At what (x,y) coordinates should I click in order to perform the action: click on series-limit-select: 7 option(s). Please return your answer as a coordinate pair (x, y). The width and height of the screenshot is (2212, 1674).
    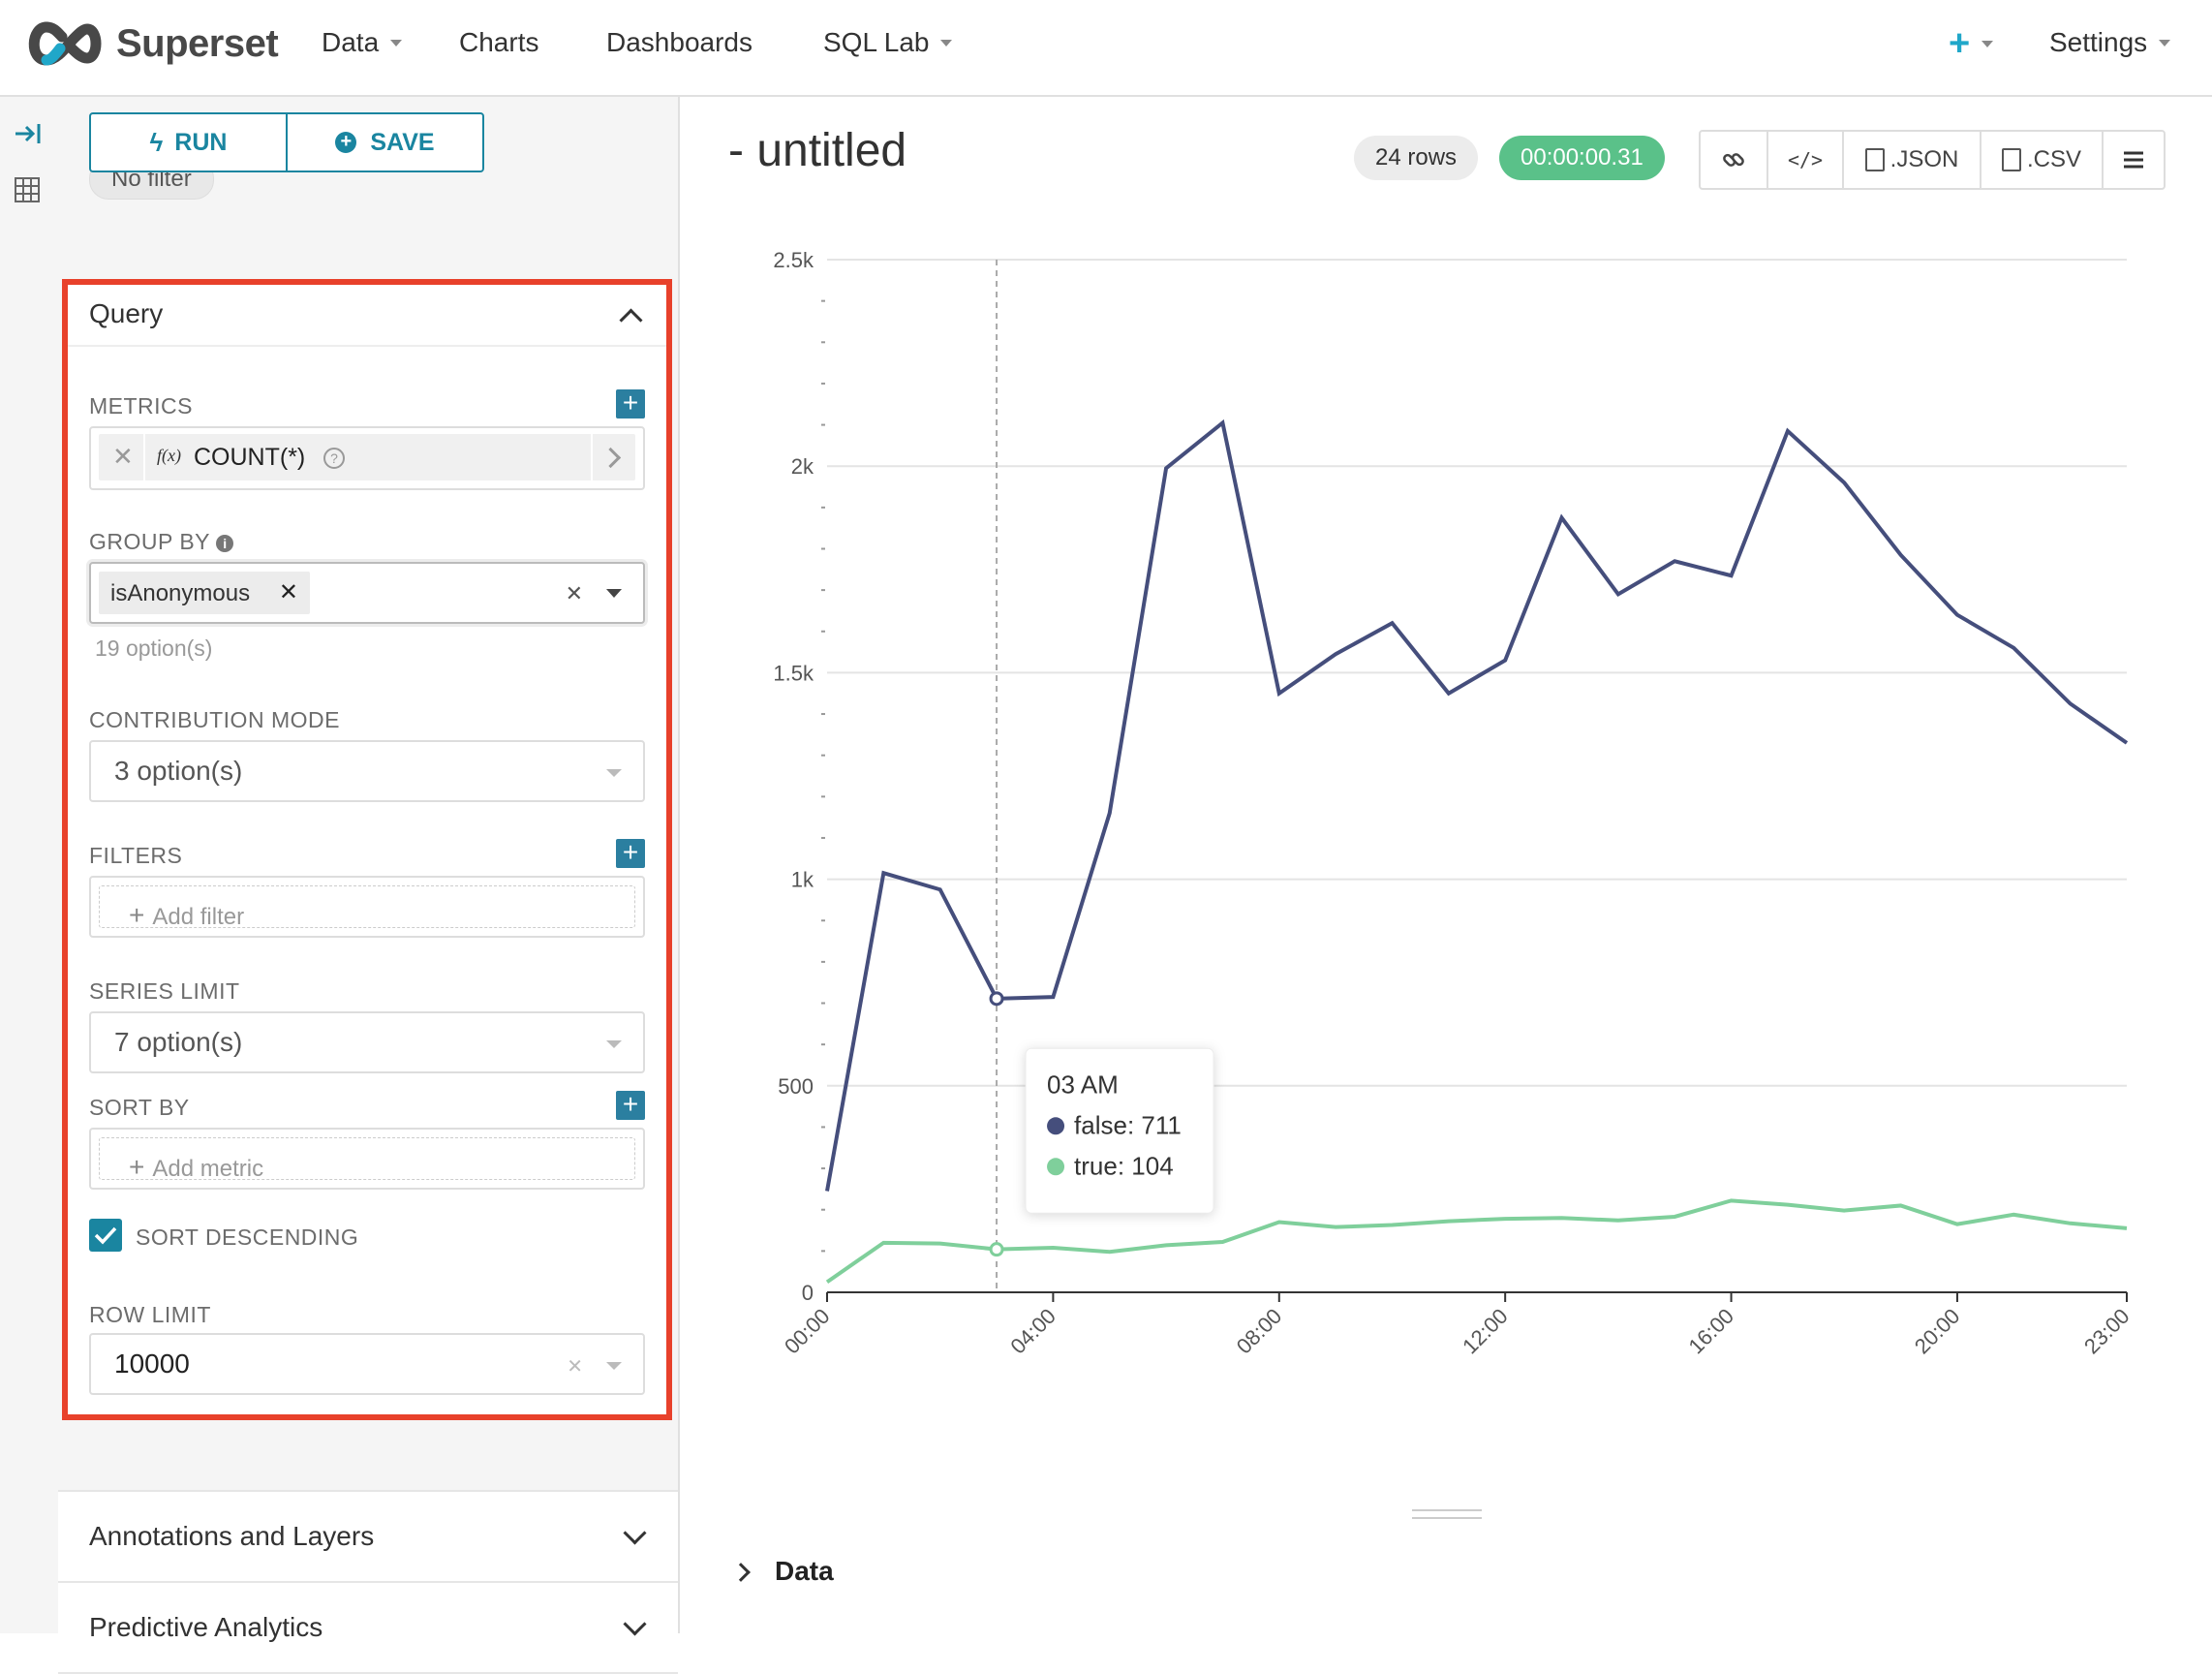
    Looking at the image, I should click on (367, 1042).